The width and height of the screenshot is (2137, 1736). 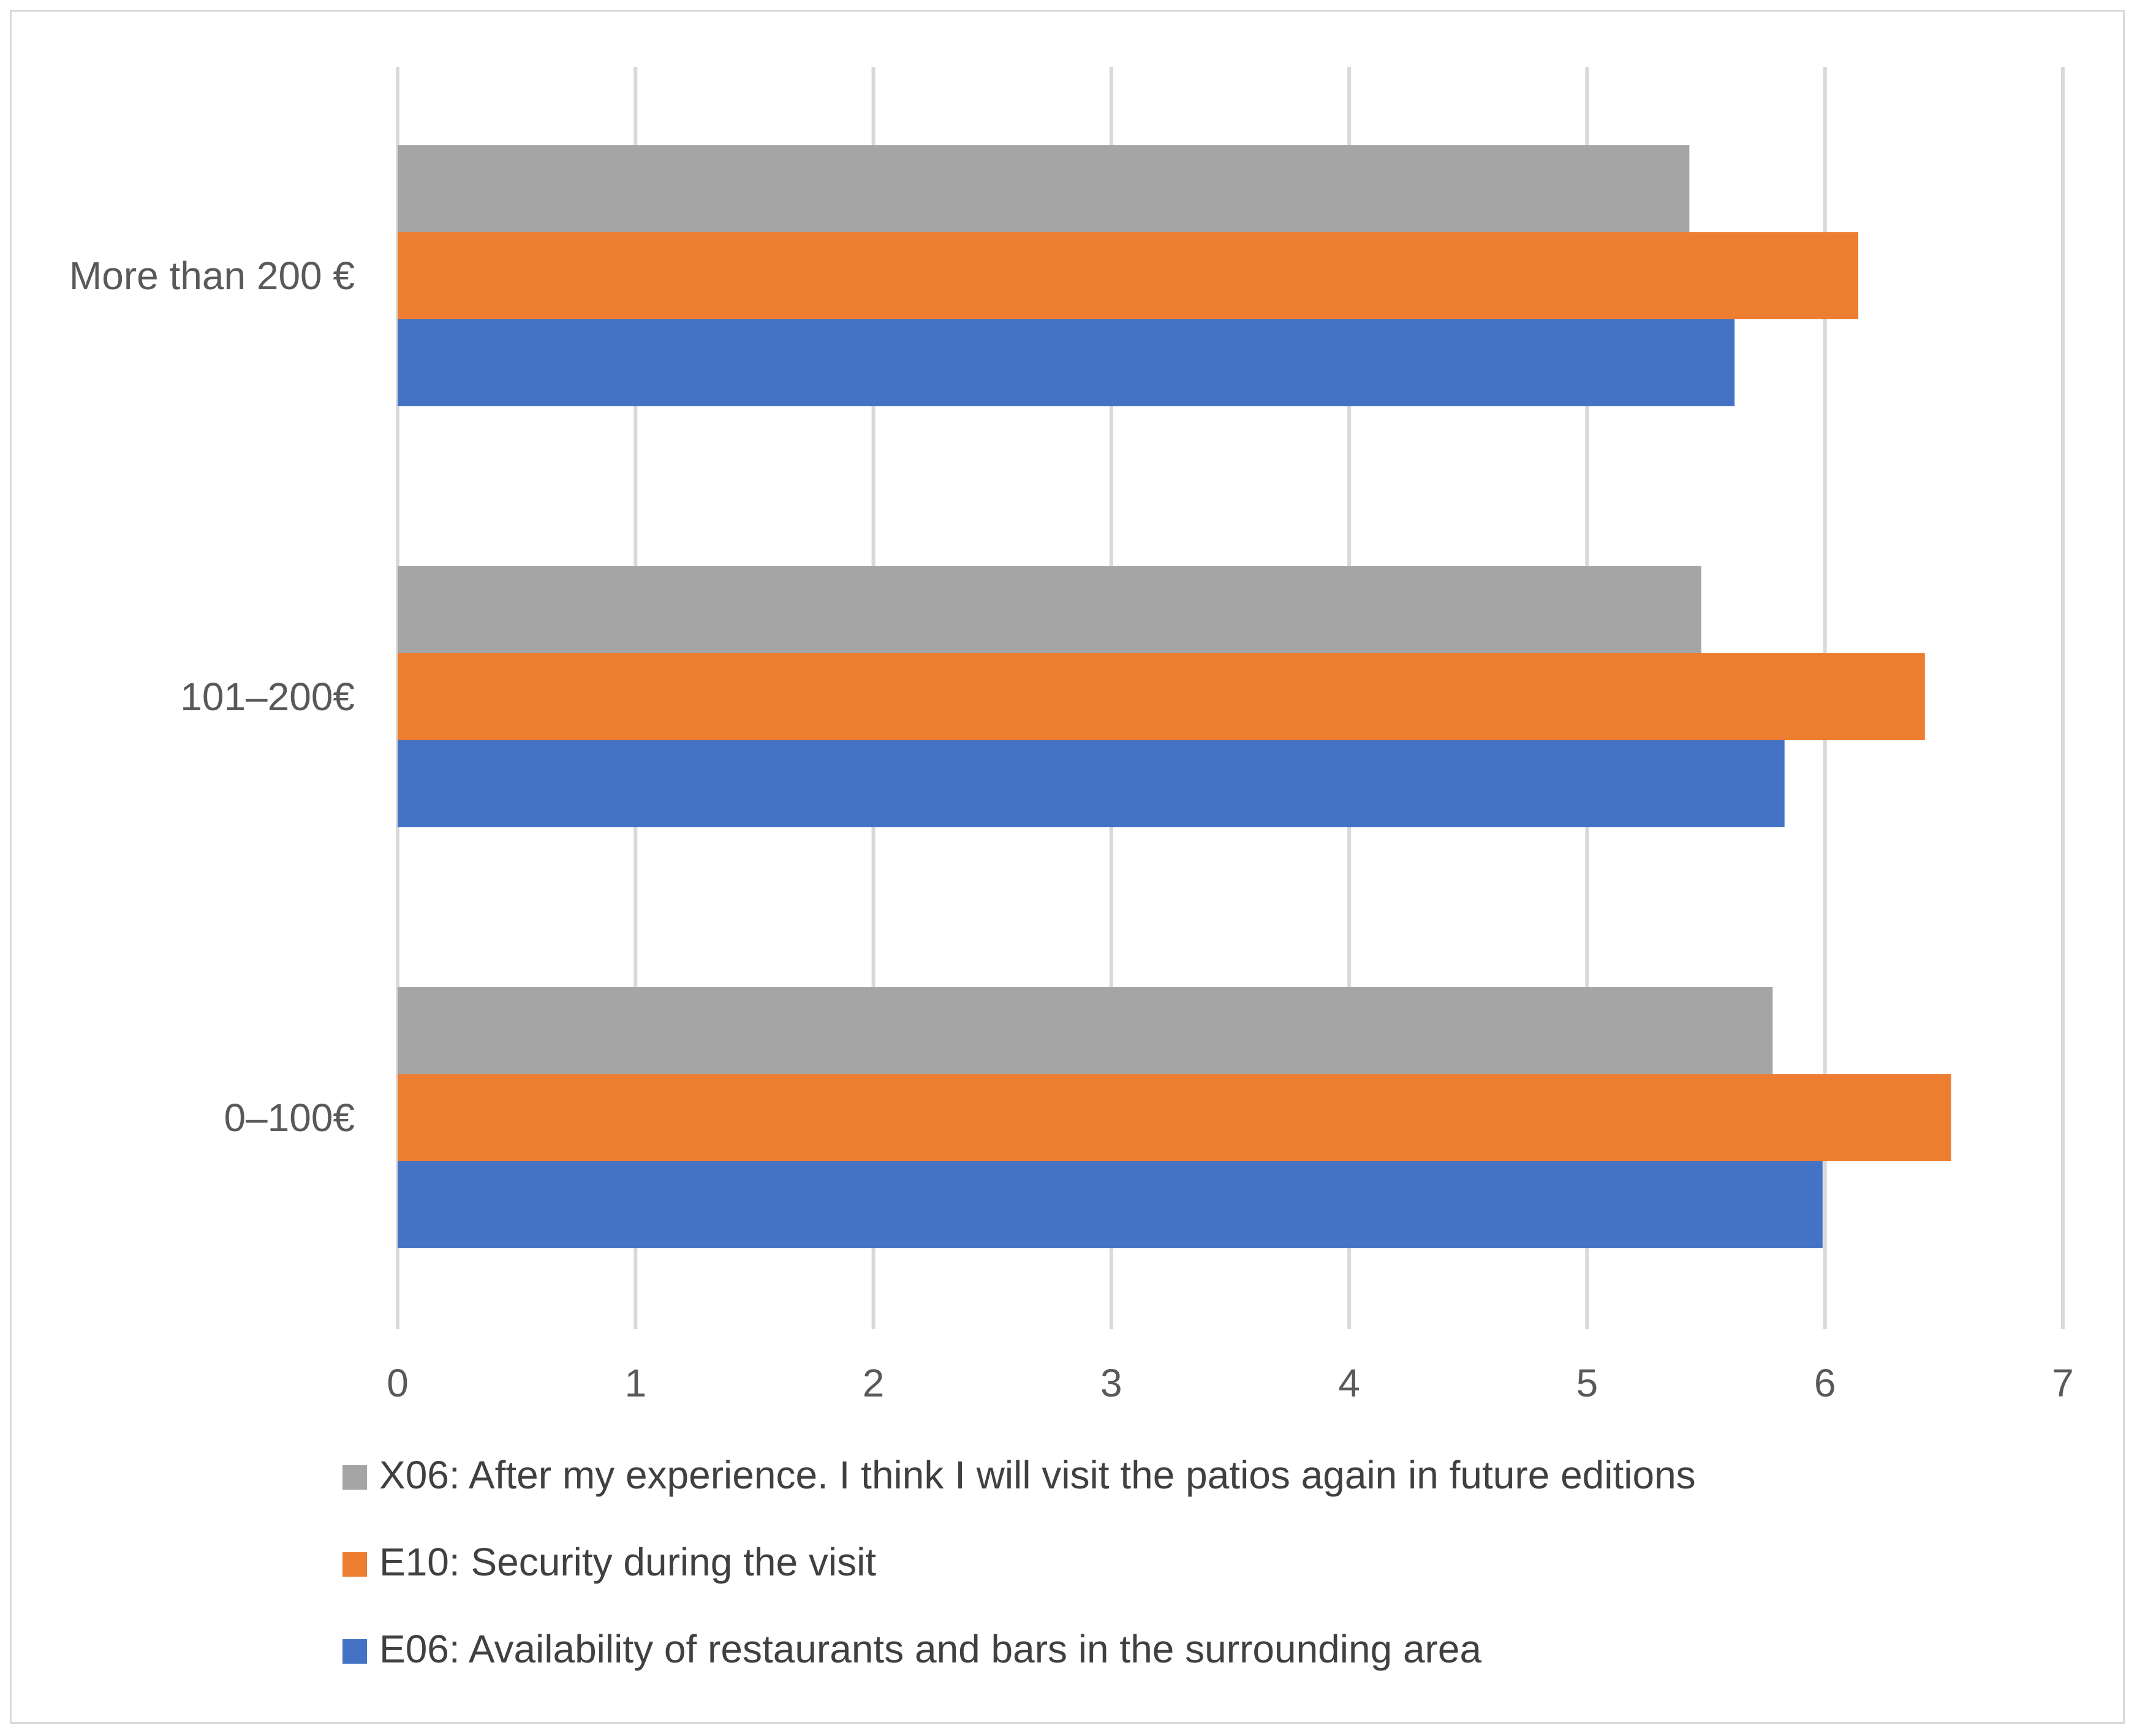 What do you see at coordinates (627, 1562) in the screenshot?
I see `legend-label-2: E10: Security during the visit` at bounding box center [627, 1562].